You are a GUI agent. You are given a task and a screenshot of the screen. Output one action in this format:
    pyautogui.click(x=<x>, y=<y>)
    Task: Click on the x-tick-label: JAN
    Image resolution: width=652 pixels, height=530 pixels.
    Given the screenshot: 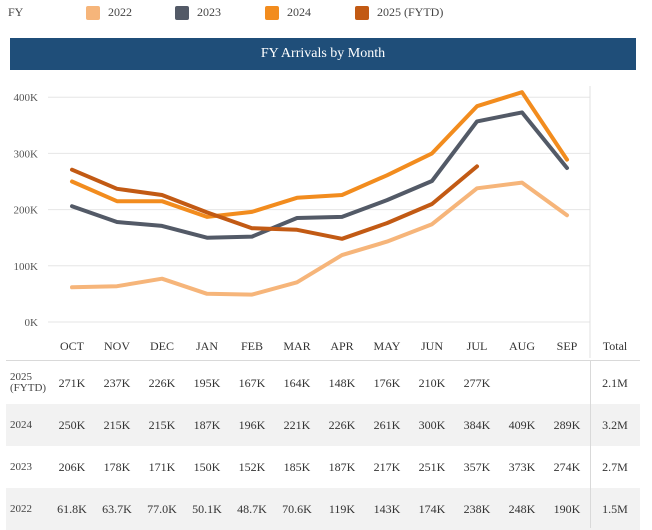 What is the action you would take?
    pyautogui.click(x=207, y=346)
    